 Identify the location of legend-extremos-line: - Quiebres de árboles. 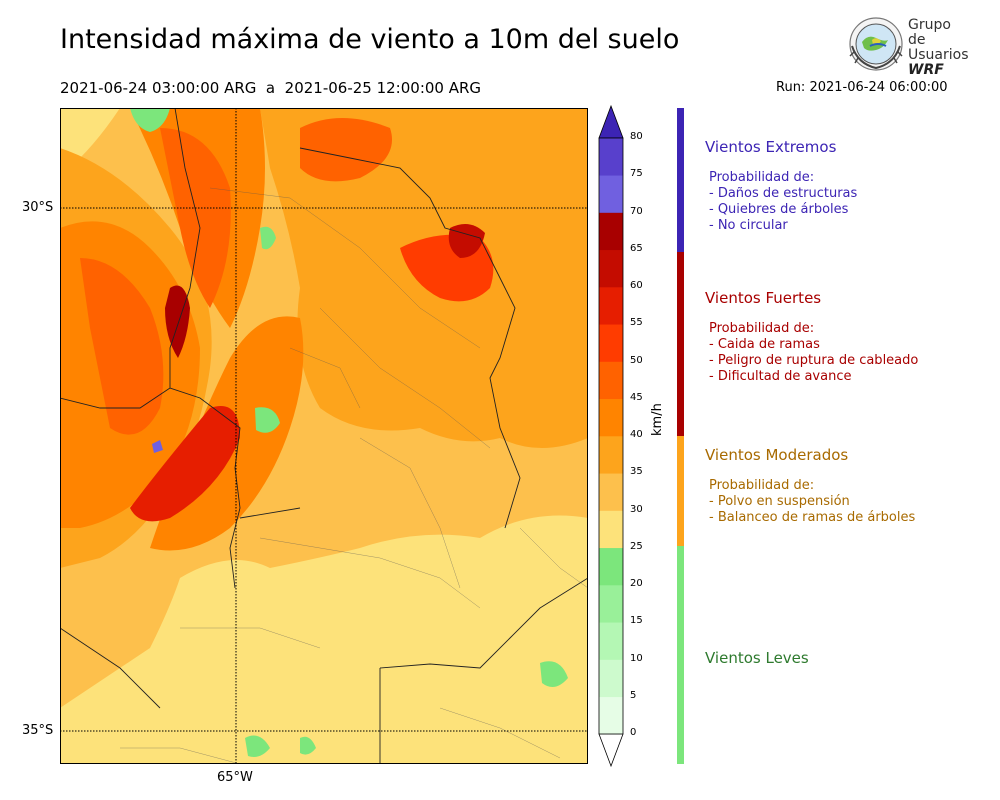
(779, 209).